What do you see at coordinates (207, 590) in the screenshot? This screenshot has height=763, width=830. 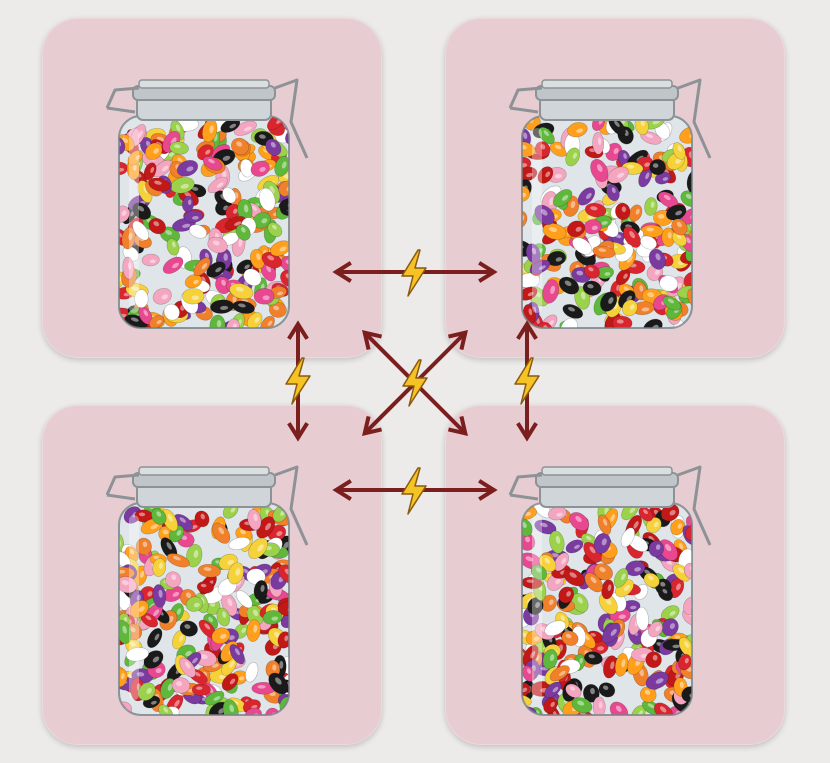 I see `jelly-bean-jar-bottom-left` at bounding box center [207, 590].